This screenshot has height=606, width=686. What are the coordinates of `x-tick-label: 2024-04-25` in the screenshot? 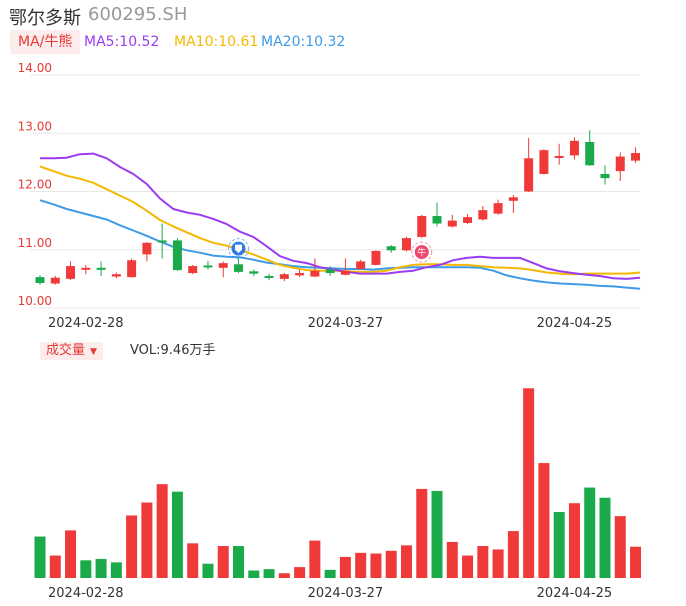 It's located at (575, 323).